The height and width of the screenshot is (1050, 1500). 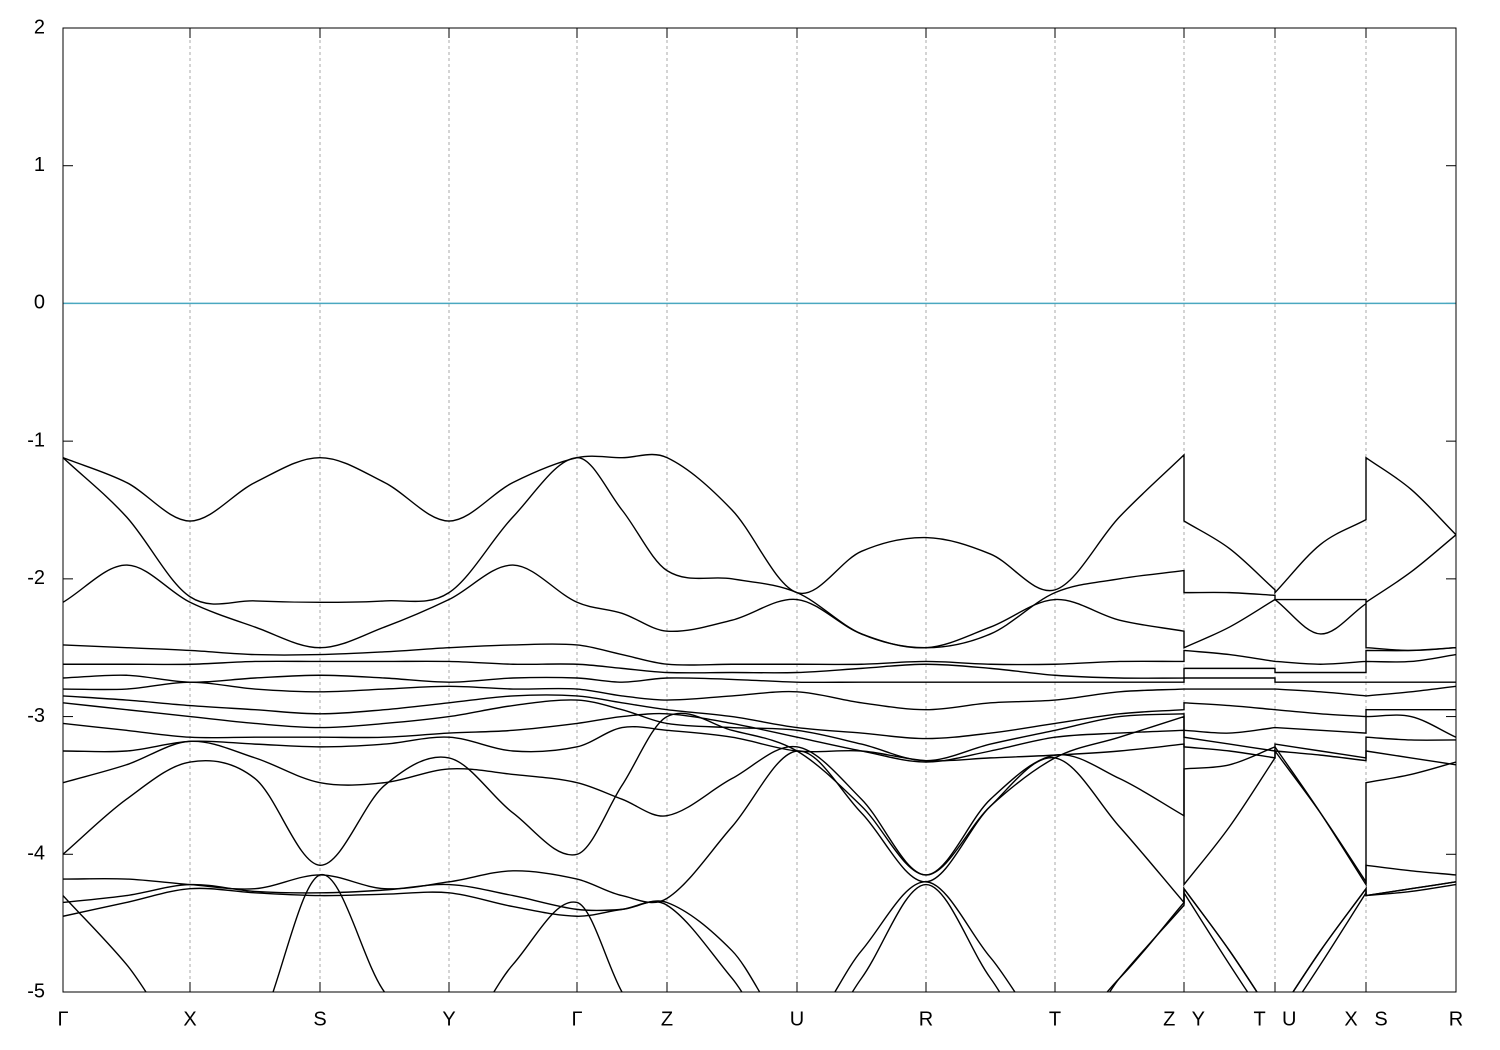 What do you see at coordinates (39, 27) in the screenshot?
I see `y-tick-label: 2` at bounding box center [39, 27].